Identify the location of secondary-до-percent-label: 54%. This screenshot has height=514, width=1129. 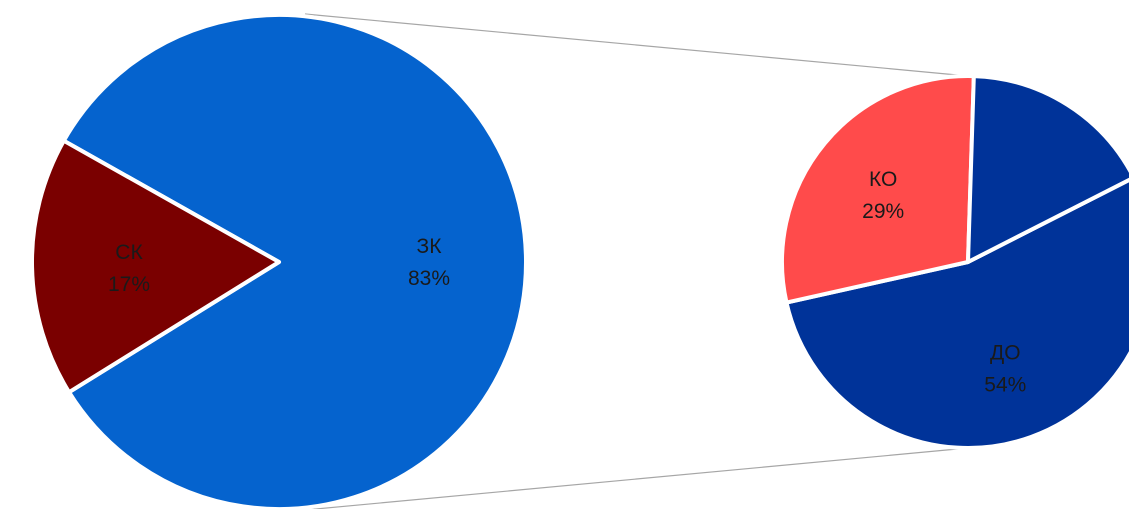
(1005, 385).